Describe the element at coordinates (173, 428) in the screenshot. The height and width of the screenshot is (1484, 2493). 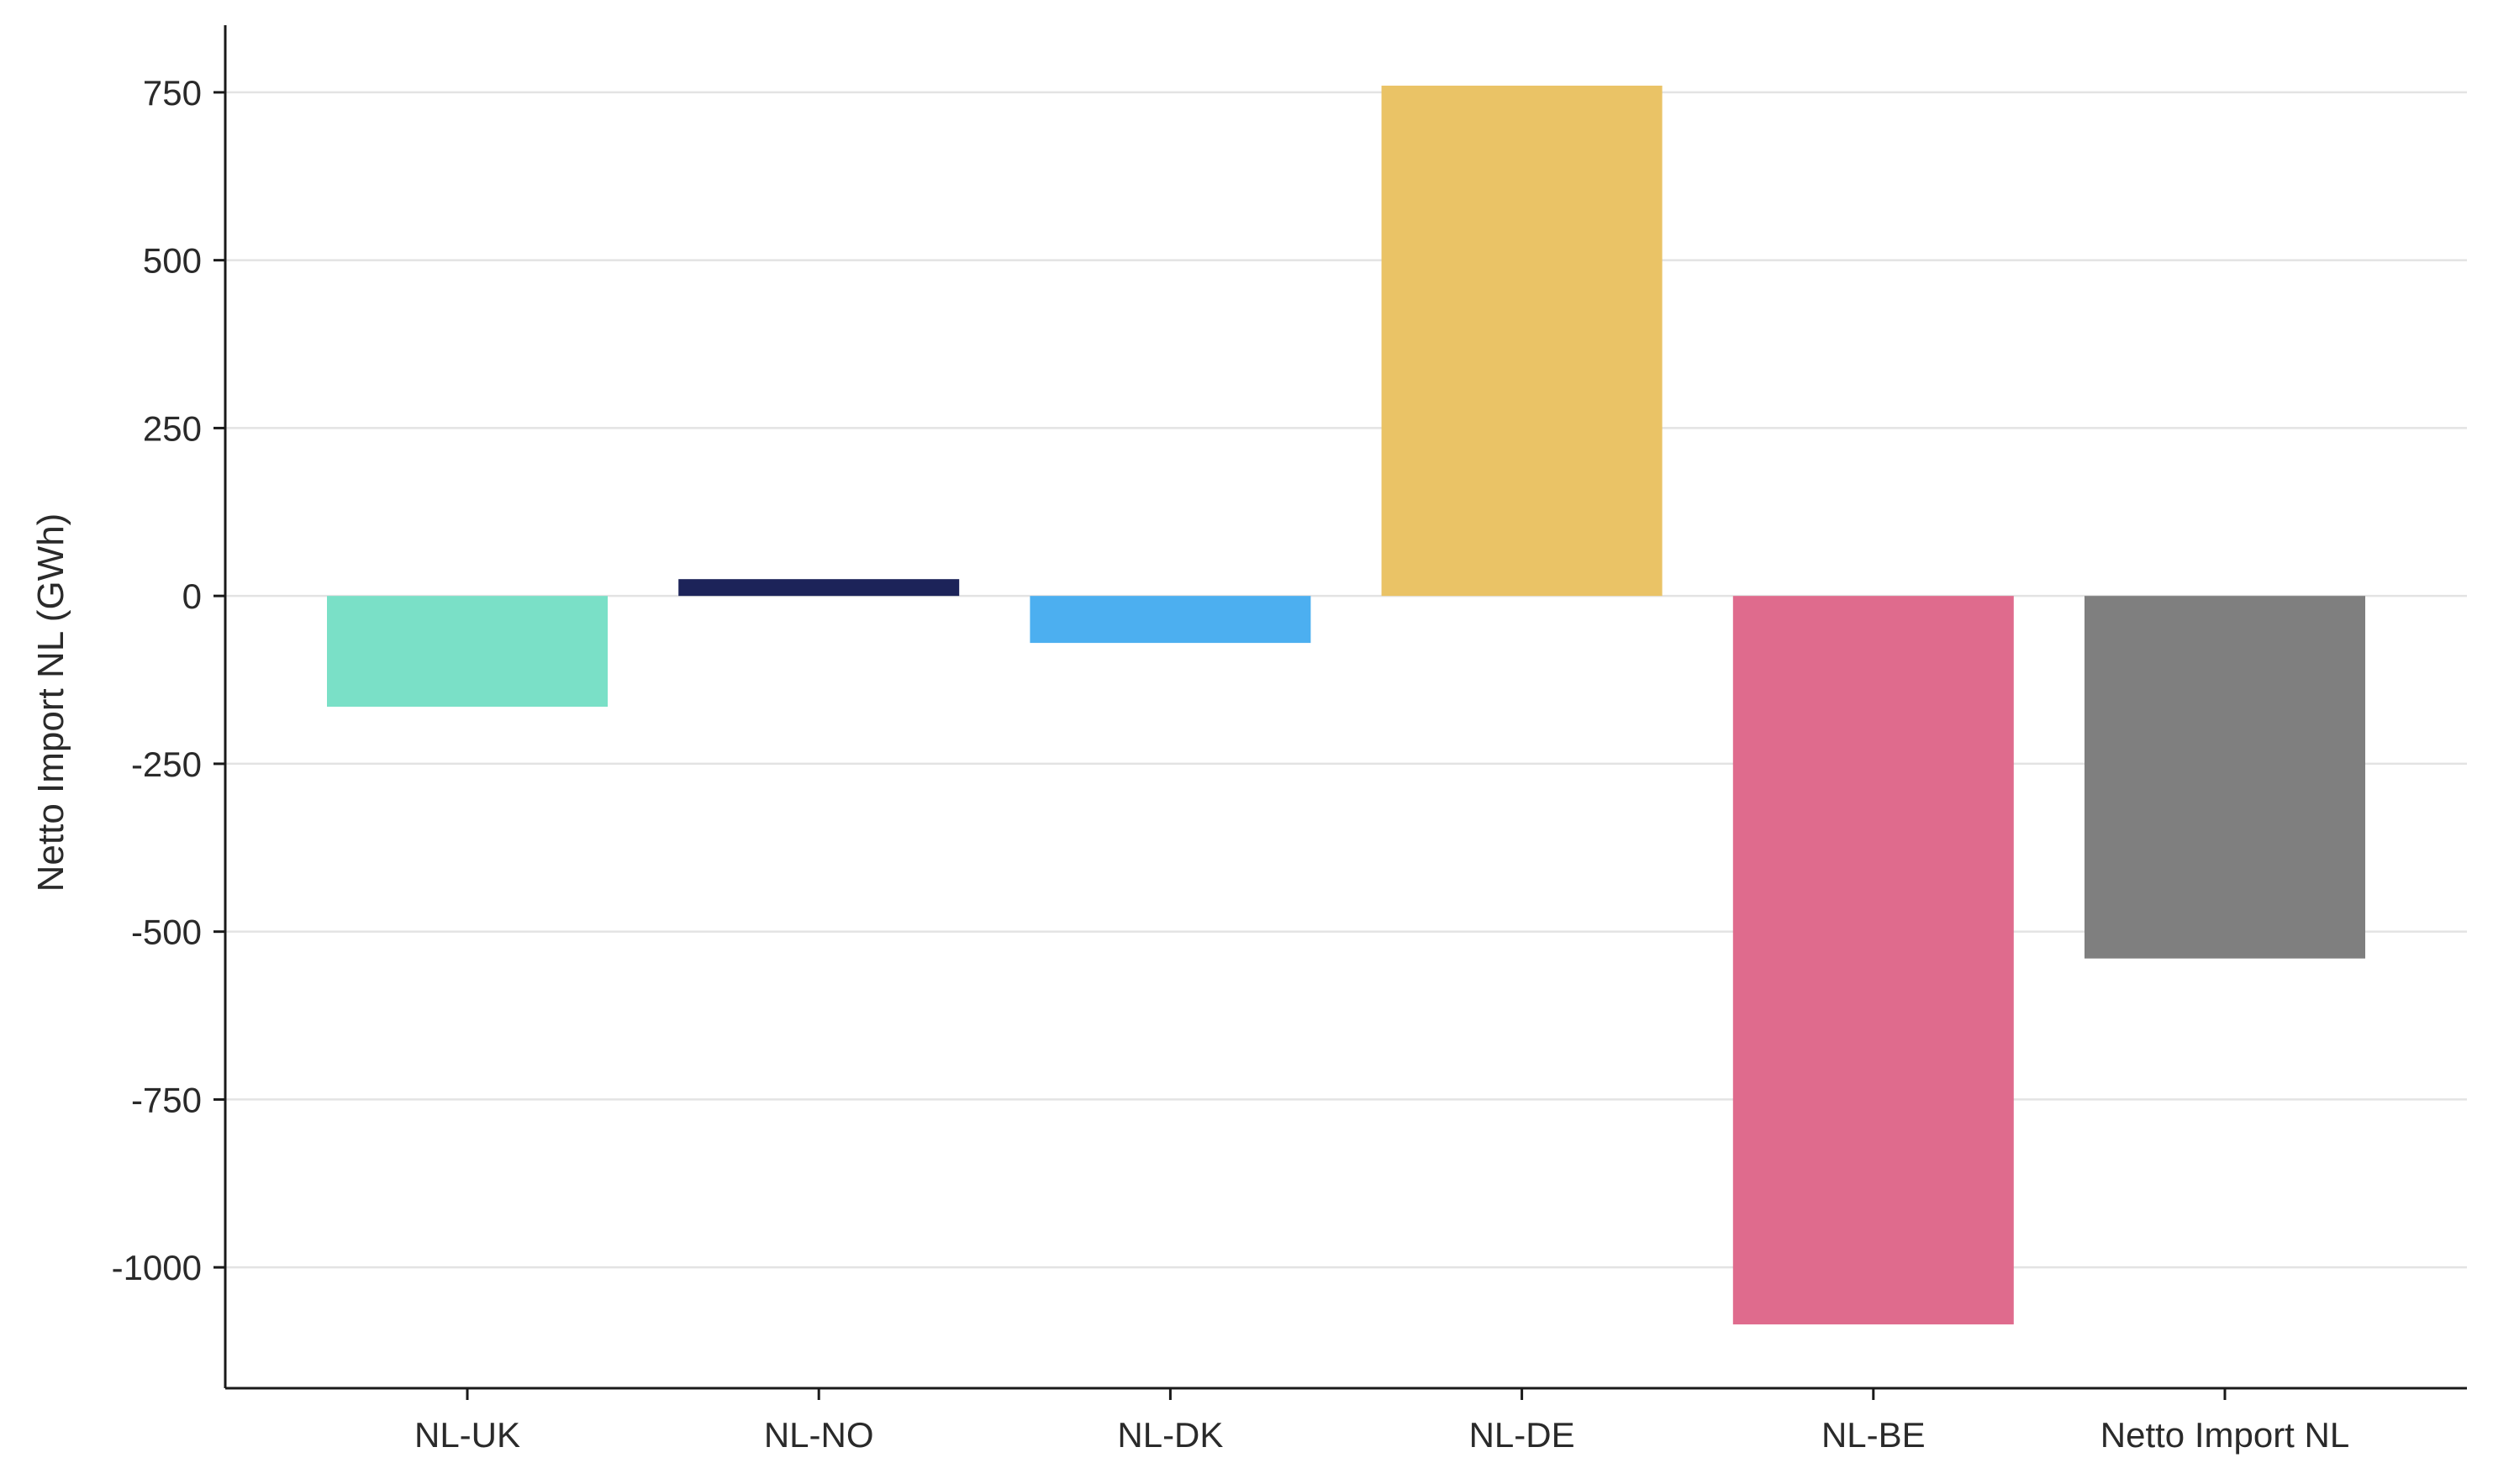
I see `y-tick-label: 250` at that location.